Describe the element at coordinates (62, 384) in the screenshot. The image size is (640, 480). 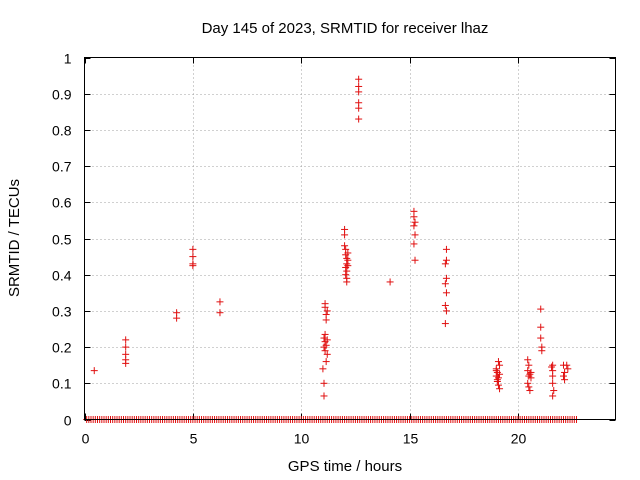
I see `y-tick-label: 0.1` at that location.